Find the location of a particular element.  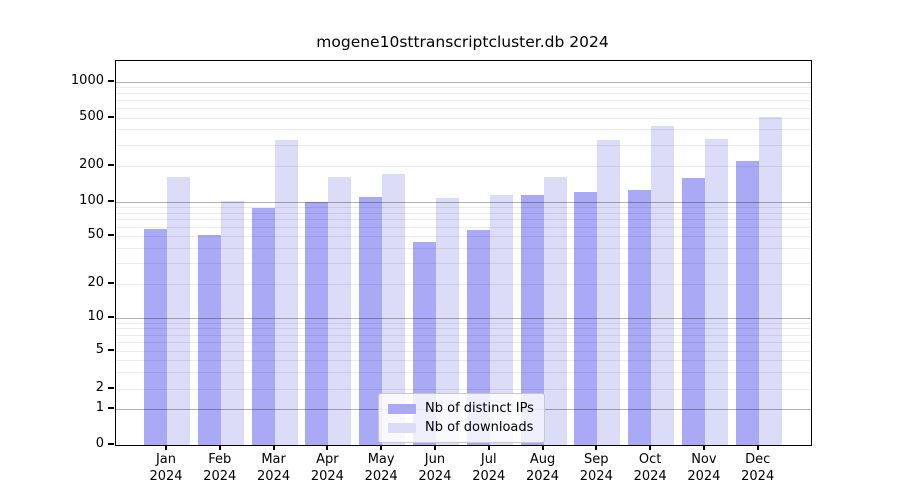

x-tick-month: Jun is located at coordinates (435, 459).